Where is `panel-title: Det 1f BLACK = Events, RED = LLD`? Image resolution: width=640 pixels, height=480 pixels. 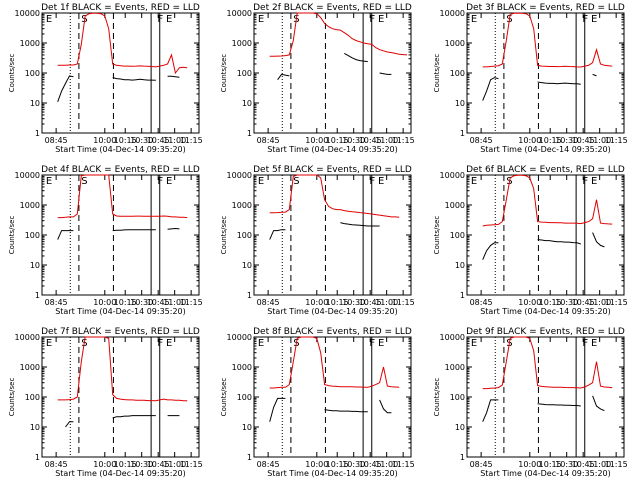
panel-title: Det 1f BLACK = Events, RED = LLD is located at coordinates (120, 8).